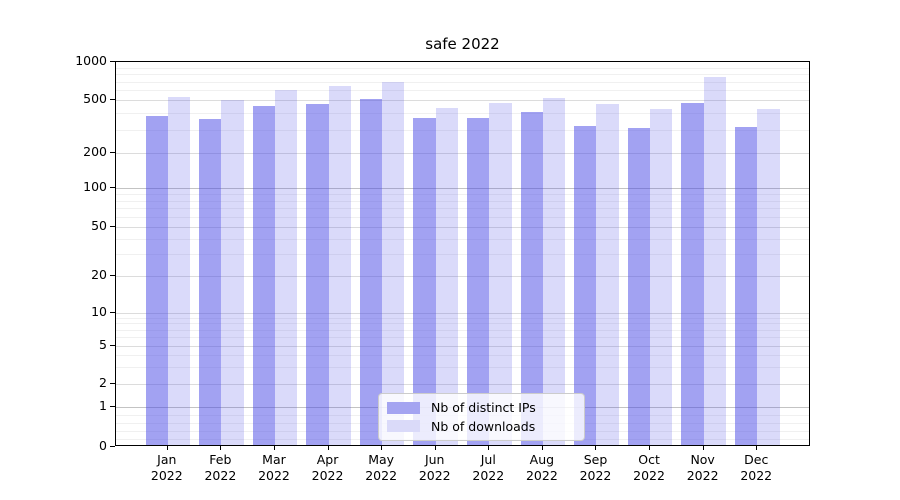 The image size is (900, 500). Describe the element at coordinates (103, 383) in the screenshot. I see `y-tick-label: 2` at that location.